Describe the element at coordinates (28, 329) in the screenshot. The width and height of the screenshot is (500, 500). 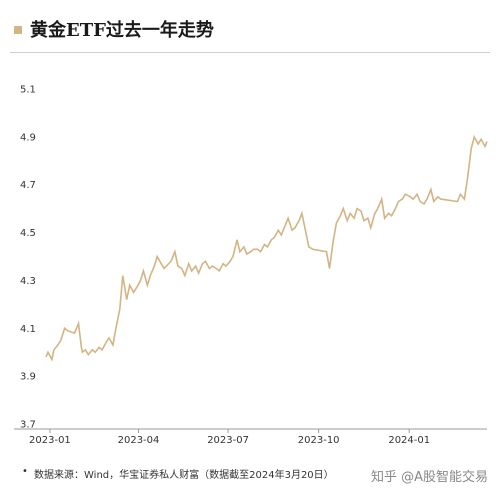
I see `y-tick-label: 4.1` at that location.